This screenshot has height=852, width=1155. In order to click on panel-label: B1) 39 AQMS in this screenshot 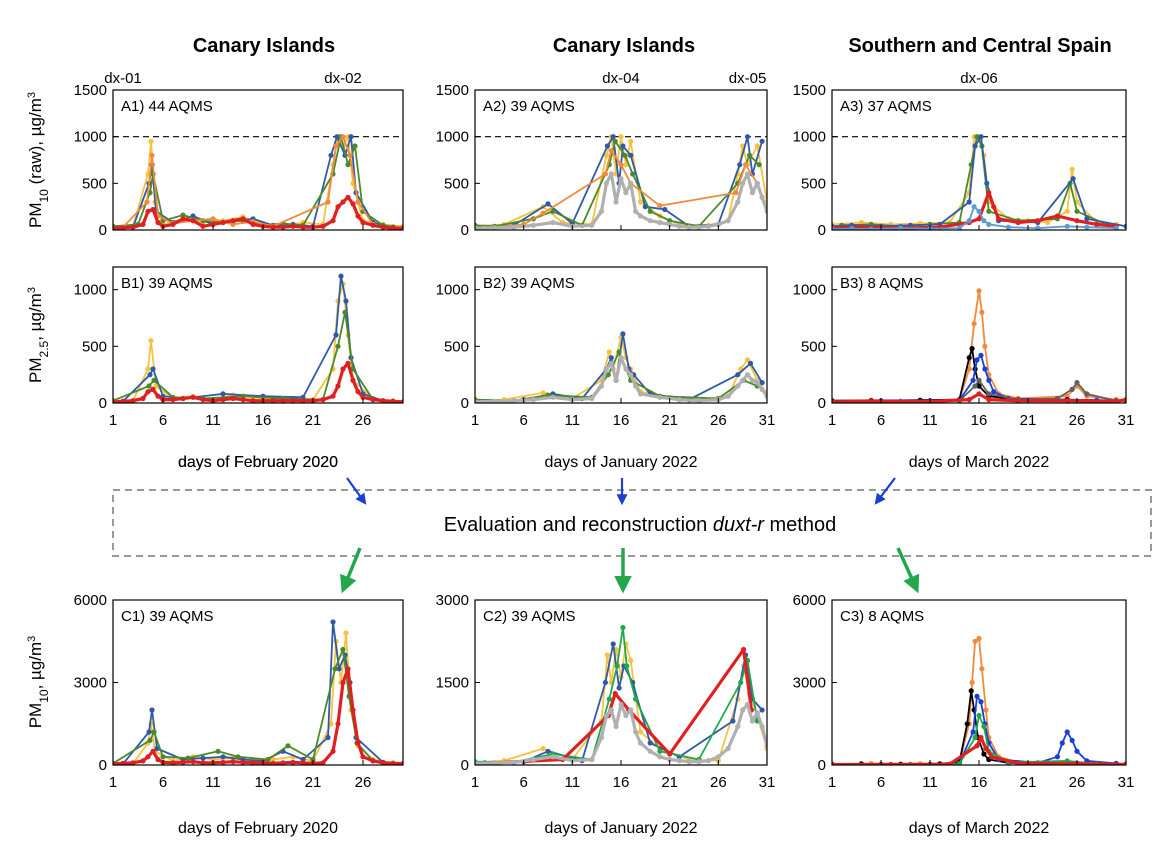, I will do `click(167, 283)`.